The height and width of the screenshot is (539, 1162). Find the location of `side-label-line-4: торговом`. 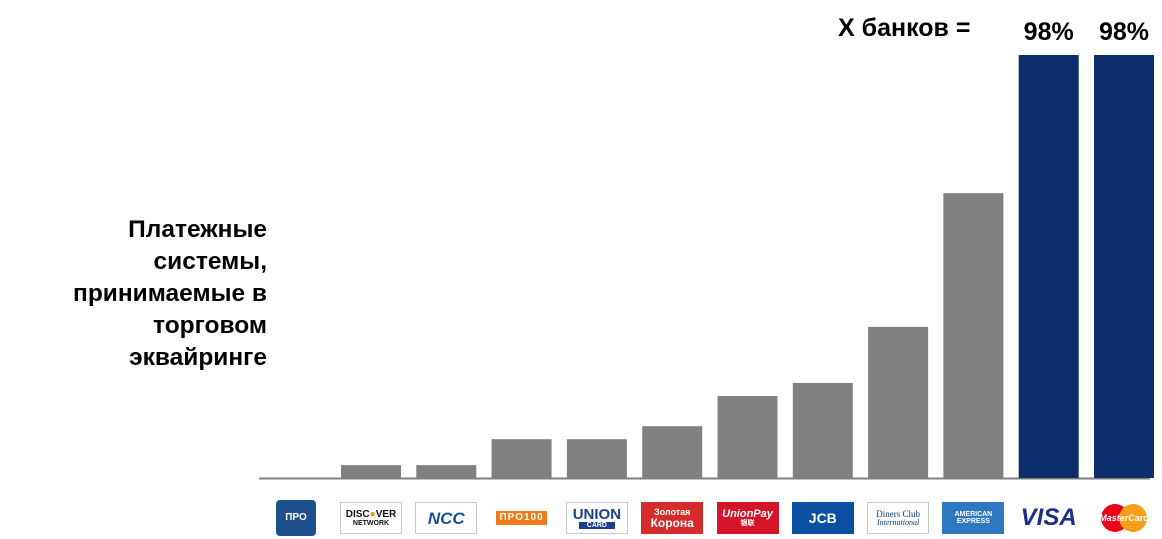

side-label-line-4: торговом is located at coordinates (210, 325).